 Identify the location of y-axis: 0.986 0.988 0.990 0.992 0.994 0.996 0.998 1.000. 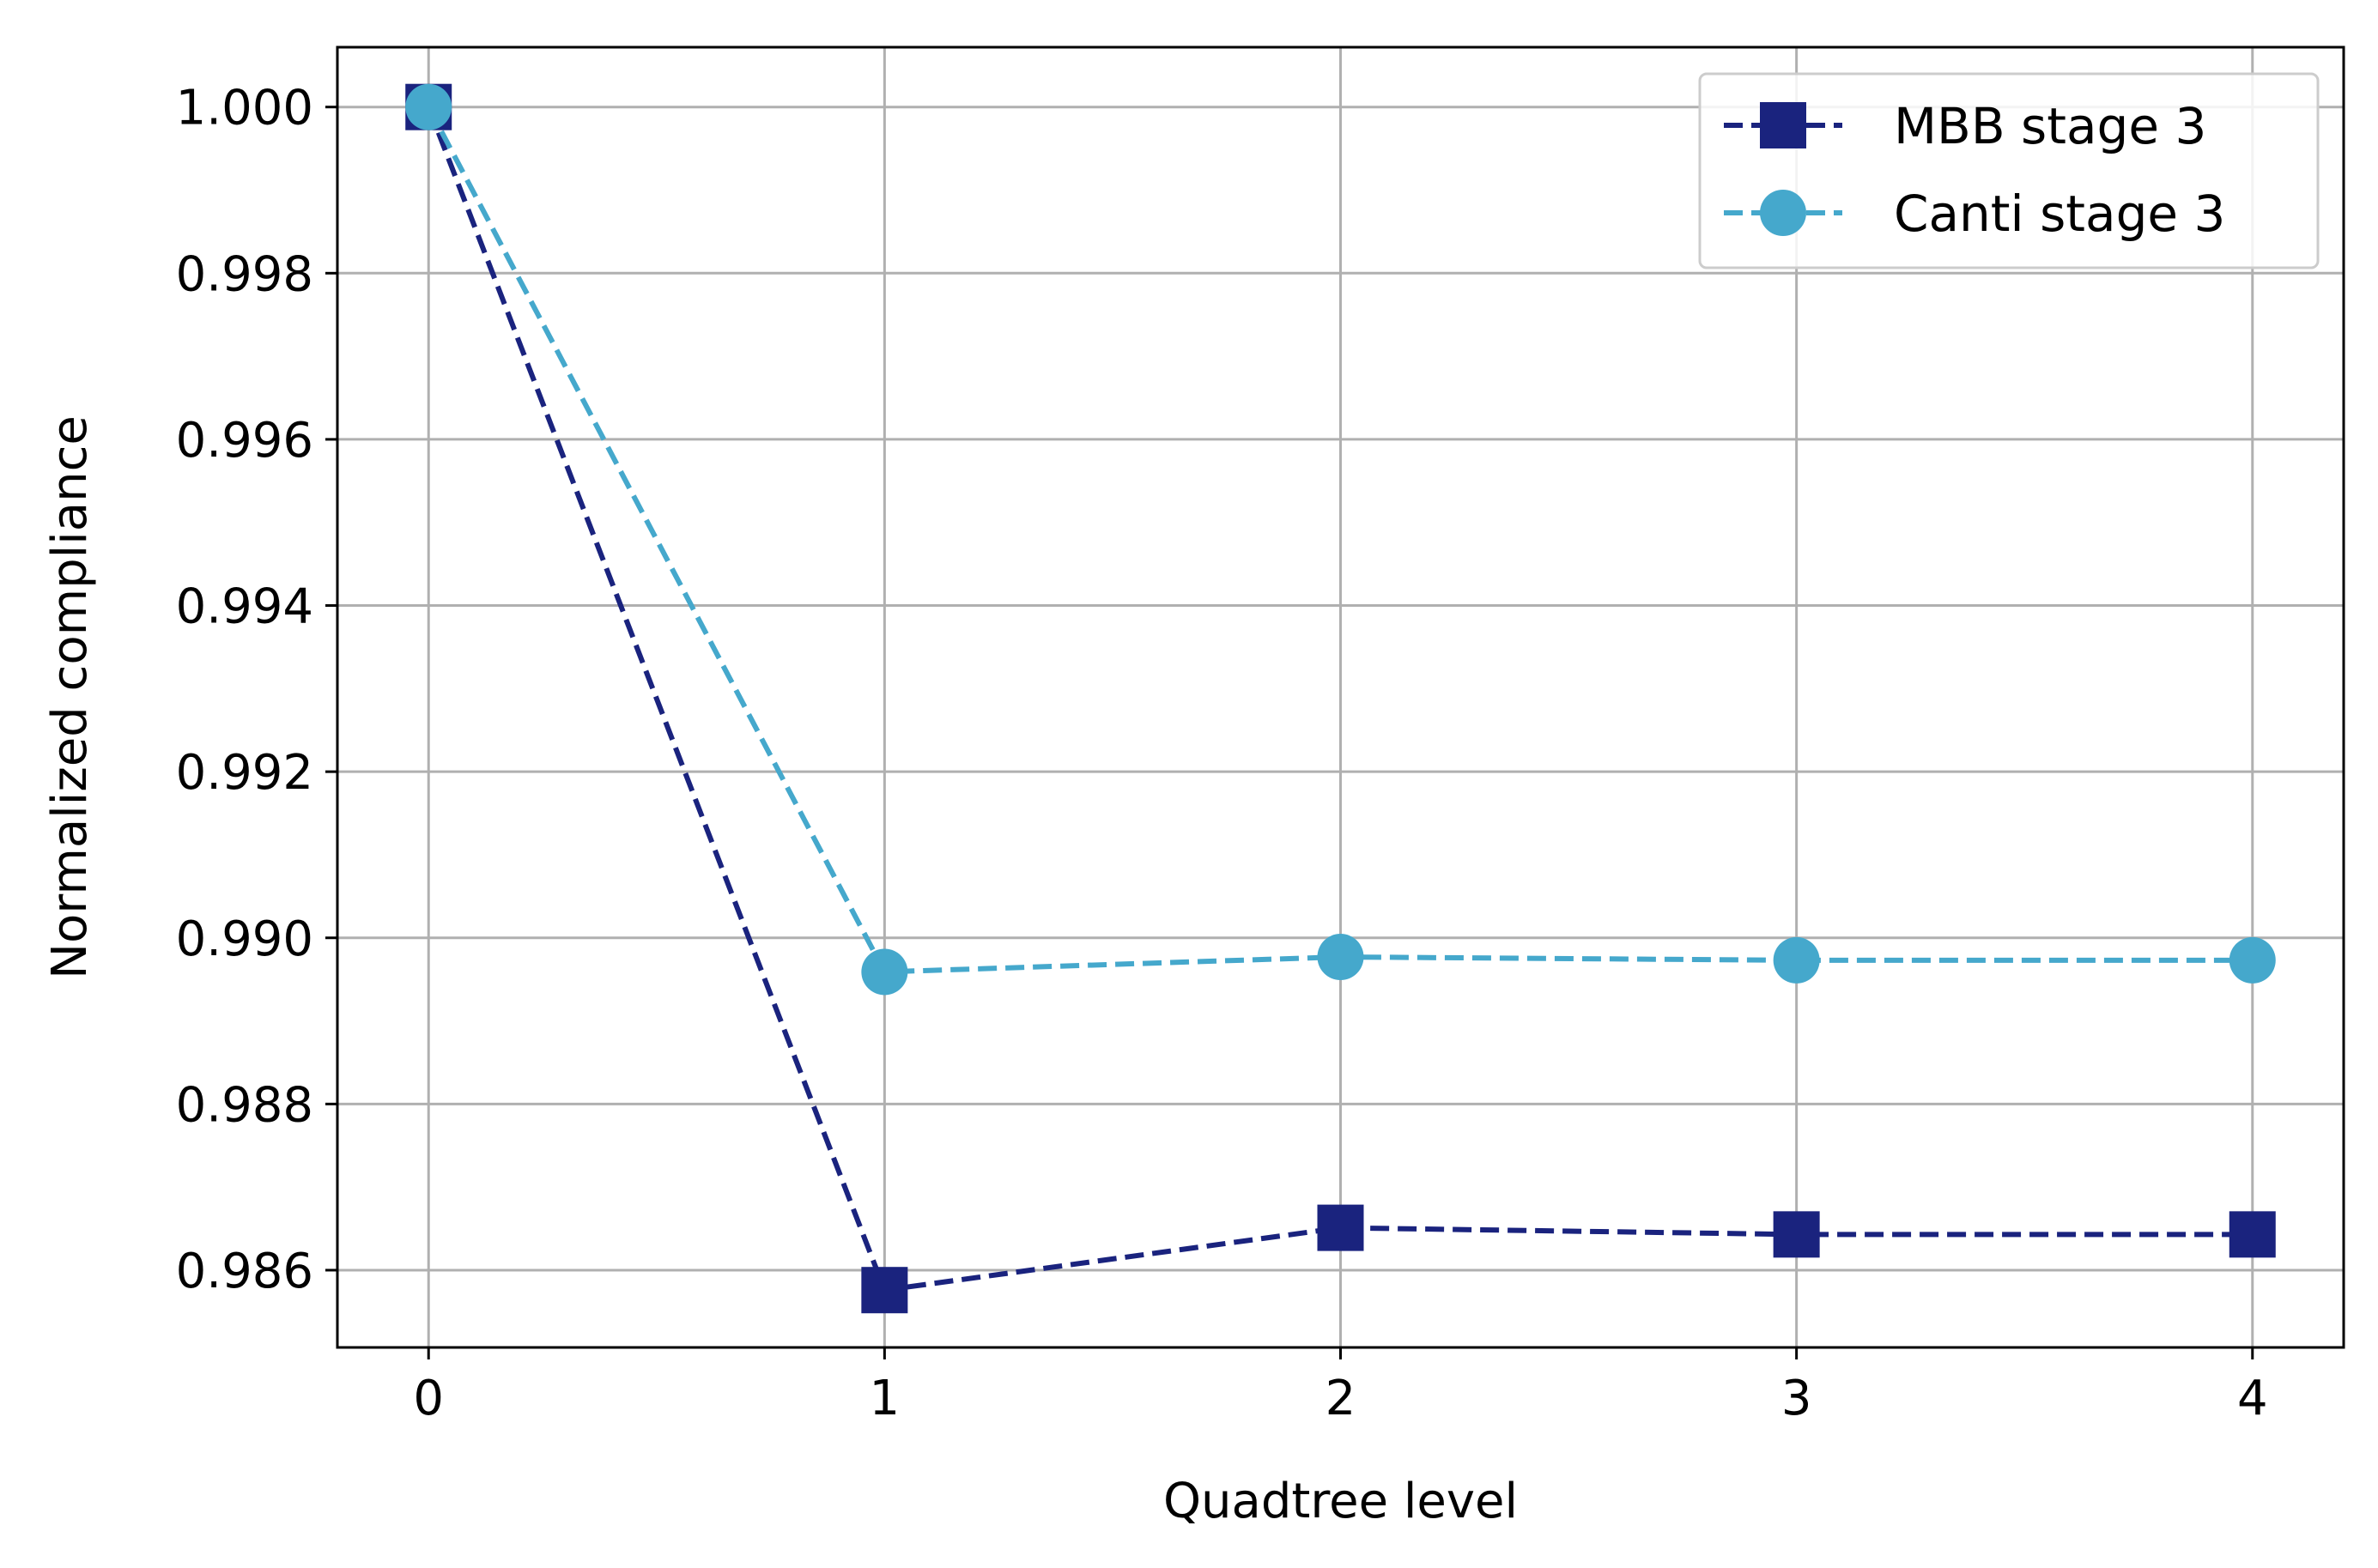
(256, 690).